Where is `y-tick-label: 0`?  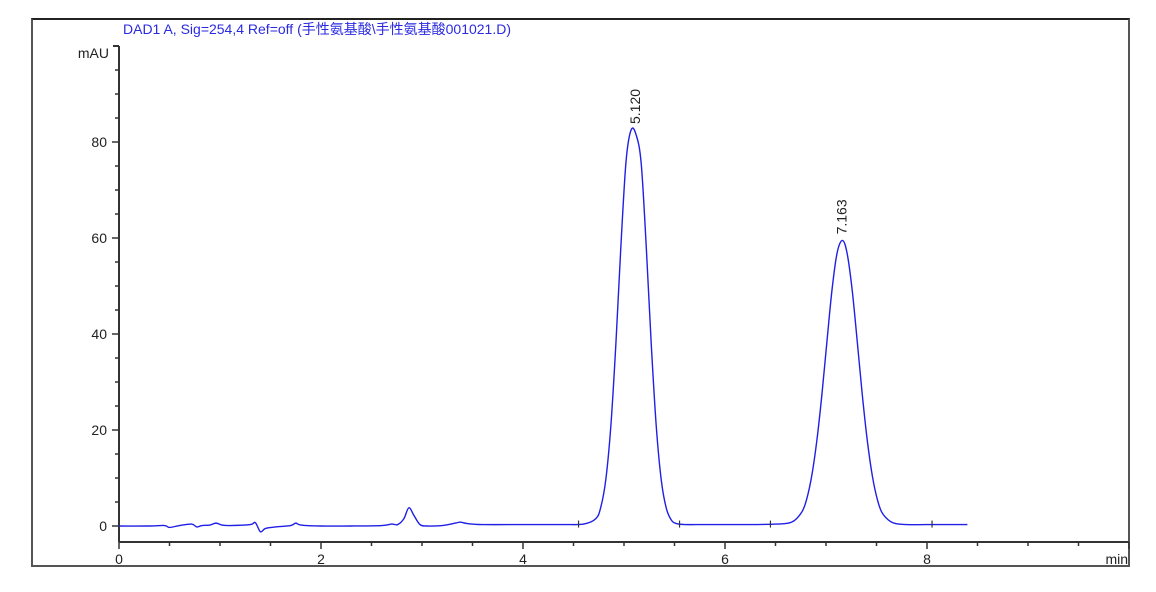
y-tick-label: 0 is located at coordinates (103, 526).